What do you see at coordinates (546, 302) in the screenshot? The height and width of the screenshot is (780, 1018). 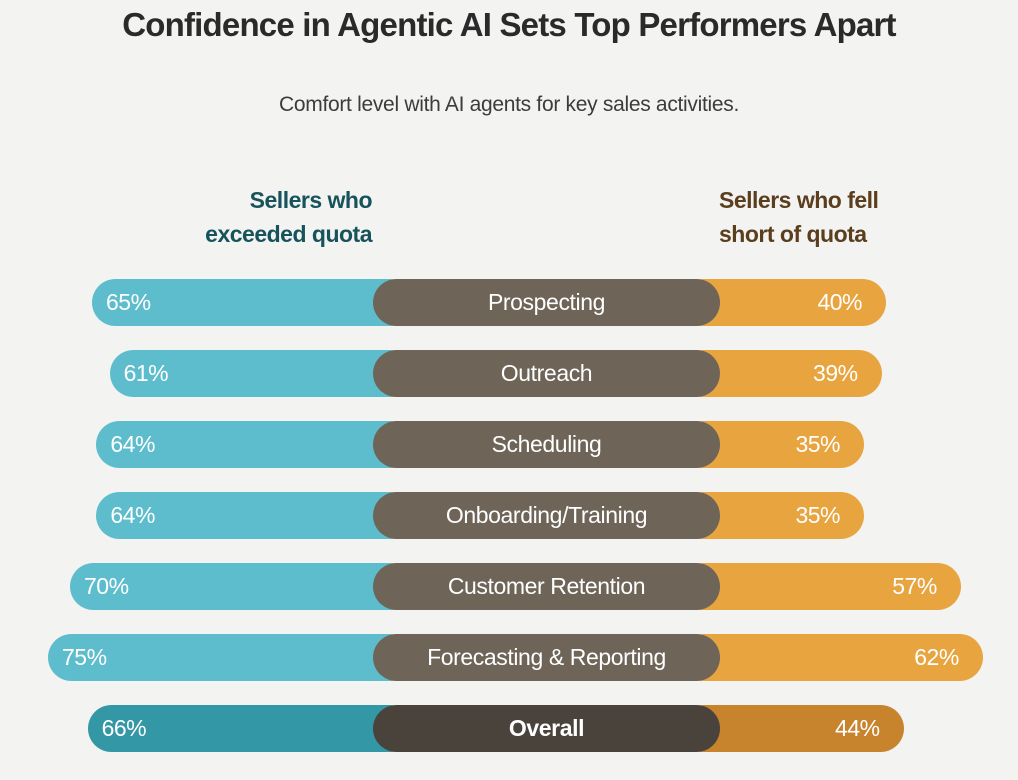 I see `category-label-prospecting: Prospecting` at bounding box center [546, 302].